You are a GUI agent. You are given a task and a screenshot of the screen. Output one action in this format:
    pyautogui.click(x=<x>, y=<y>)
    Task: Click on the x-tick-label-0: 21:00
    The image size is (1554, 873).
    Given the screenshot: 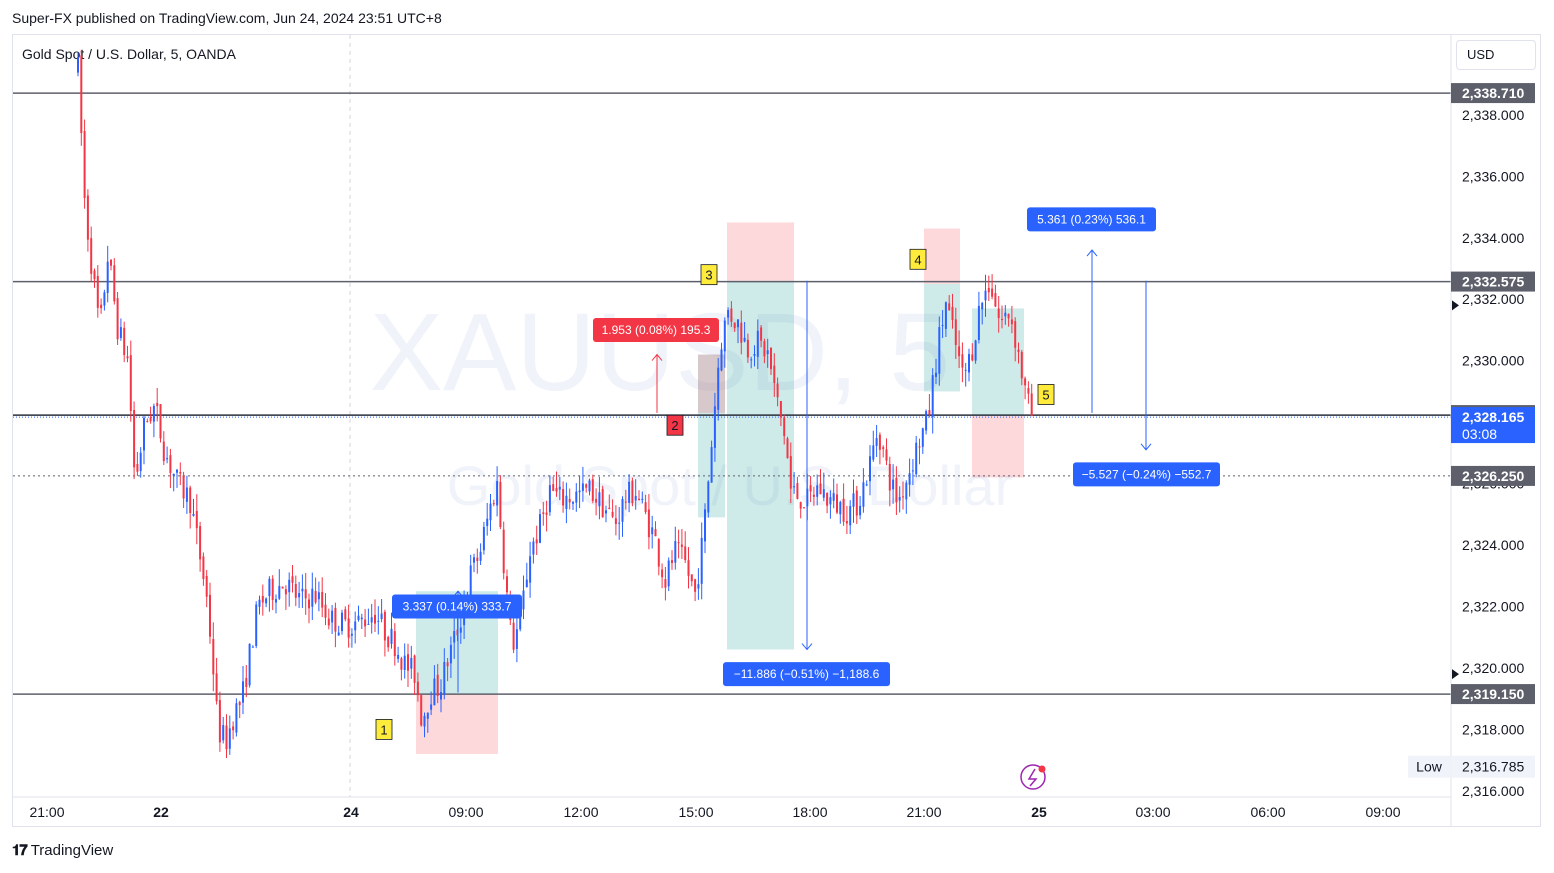 What is the action you would take?
    pyautogui.click(x=46, y=812)
    